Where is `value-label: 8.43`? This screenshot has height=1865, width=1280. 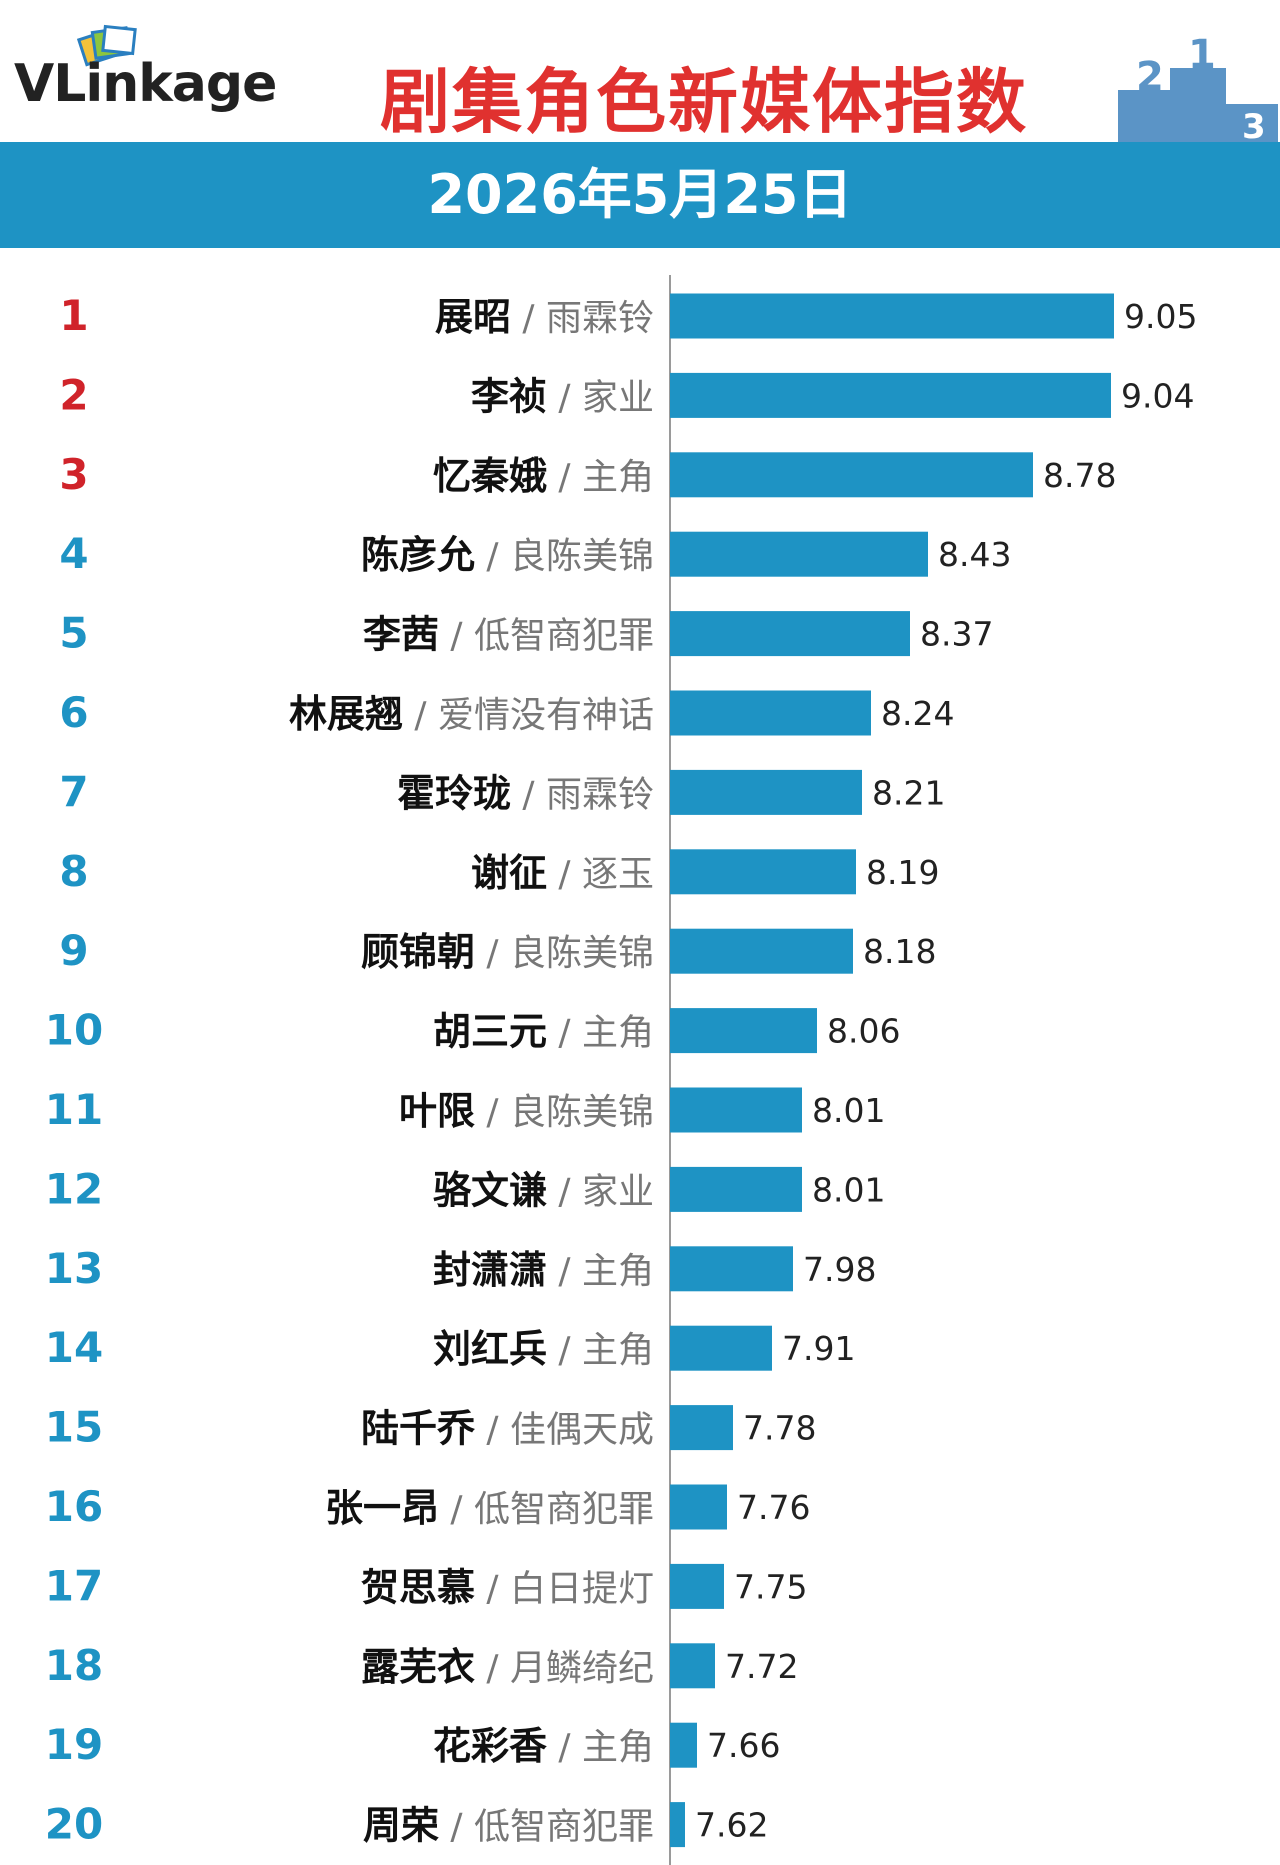 value-label: 8.43 is located at coordinates (974, 554).